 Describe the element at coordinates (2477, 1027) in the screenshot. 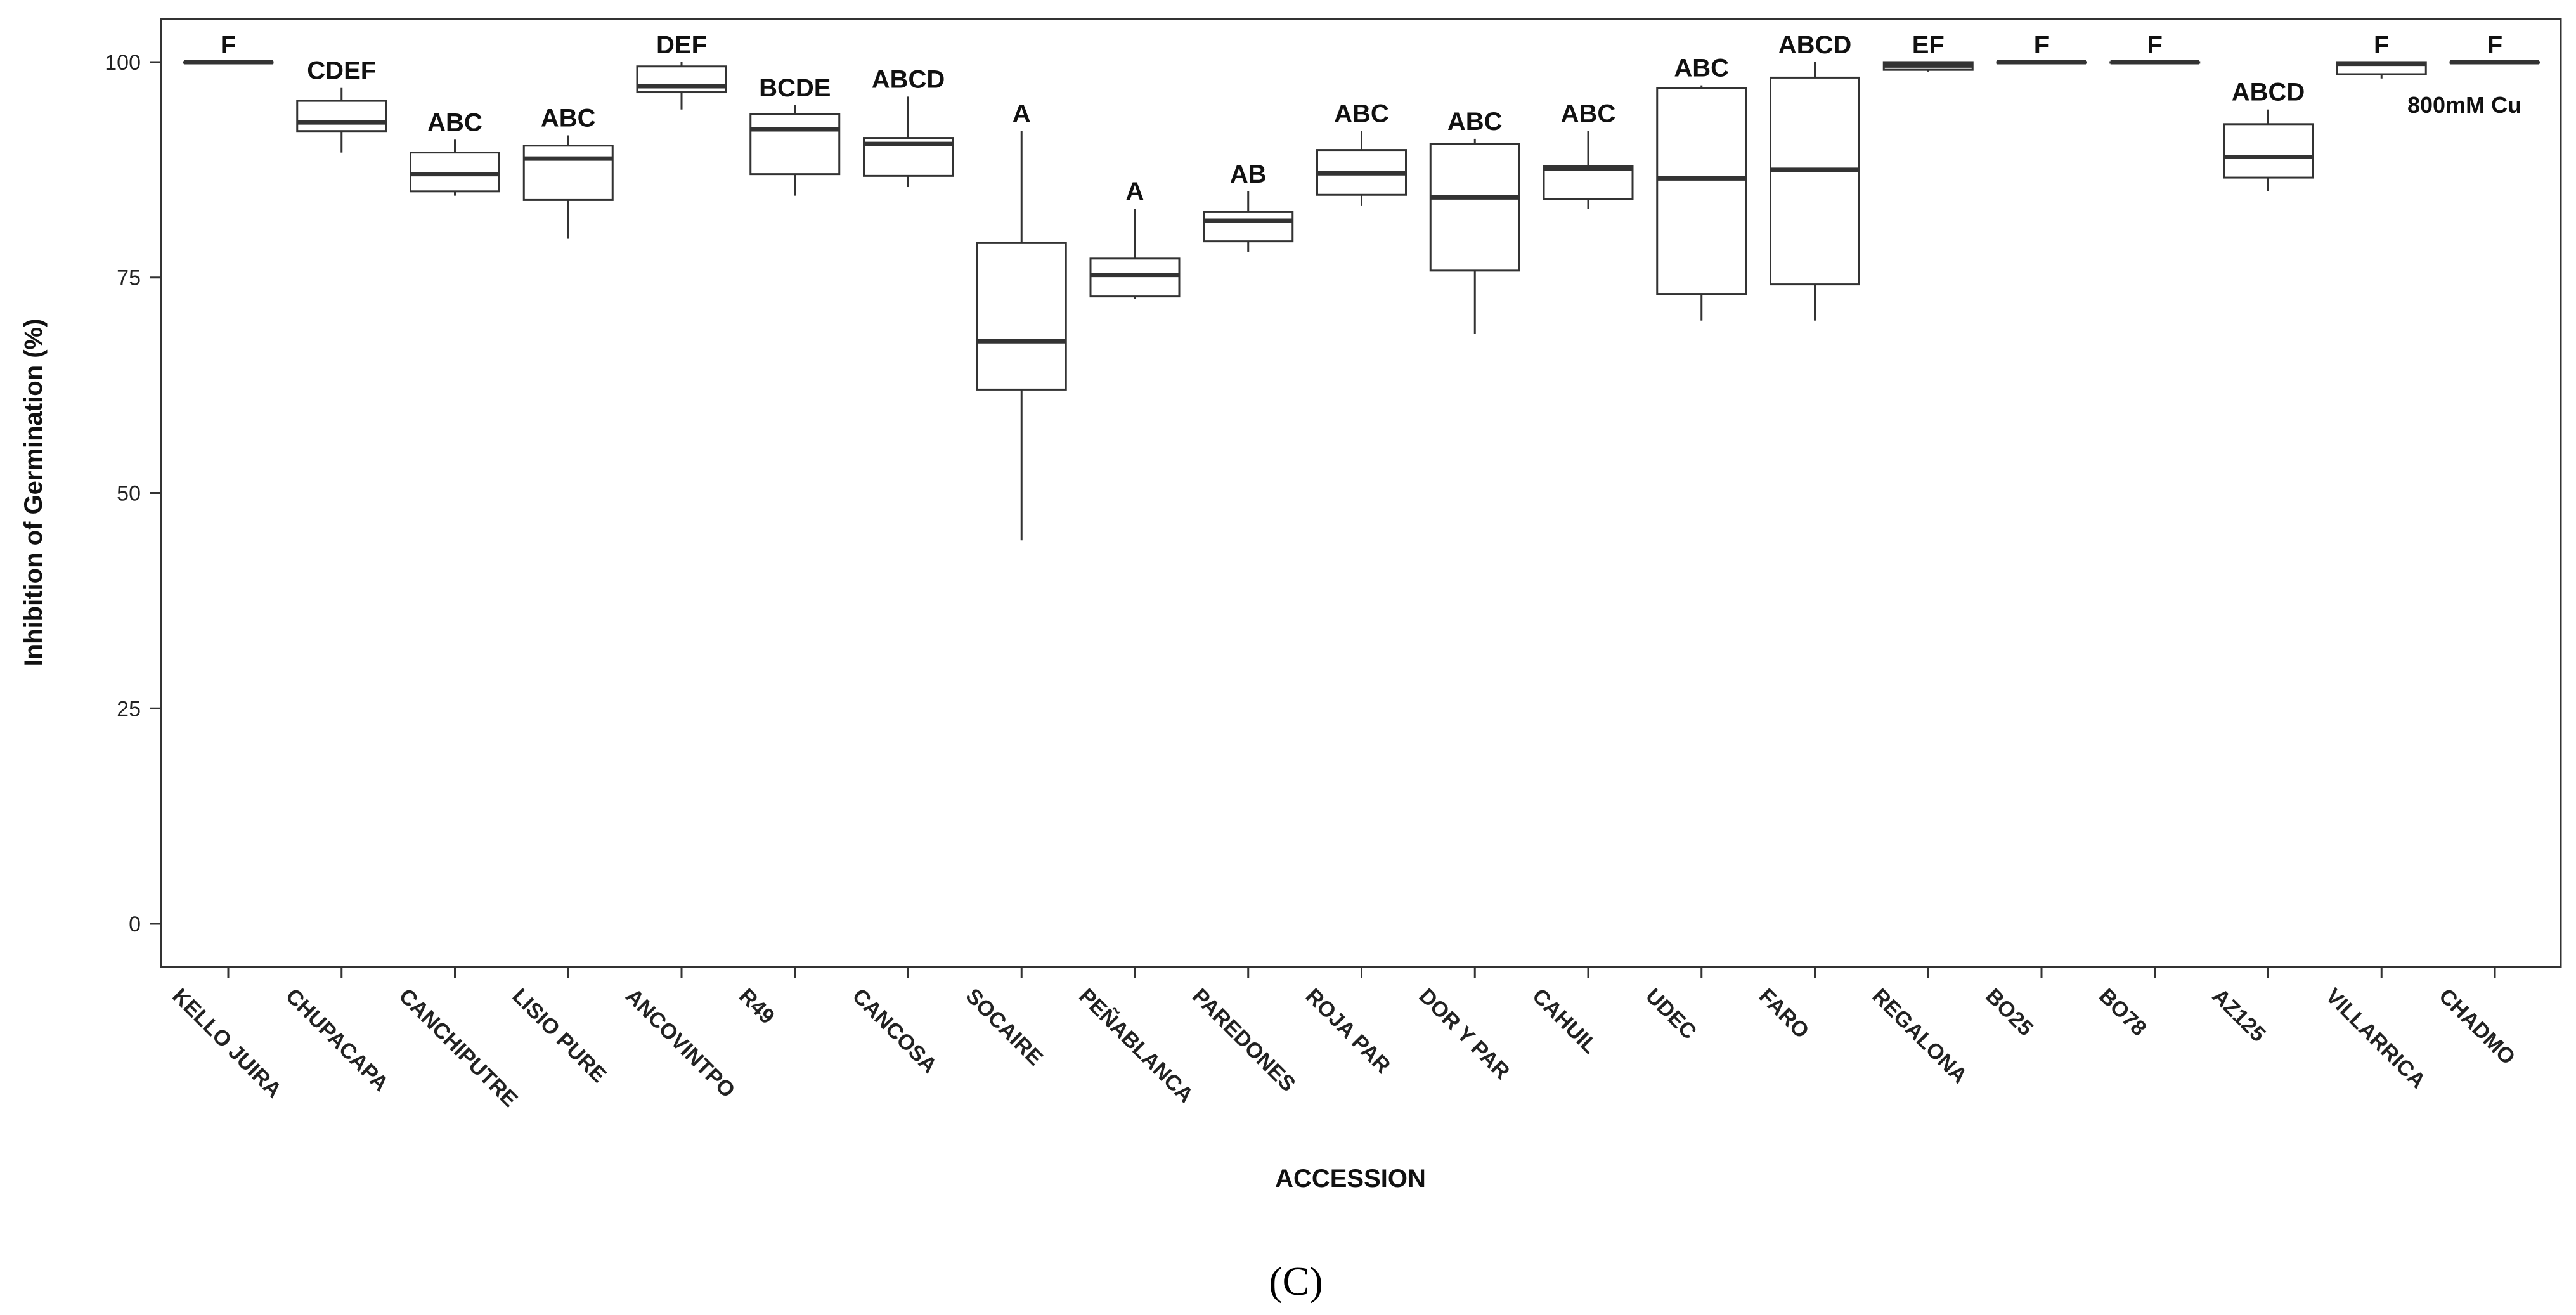

I see `x-tick-label: CHADMO` at that location.